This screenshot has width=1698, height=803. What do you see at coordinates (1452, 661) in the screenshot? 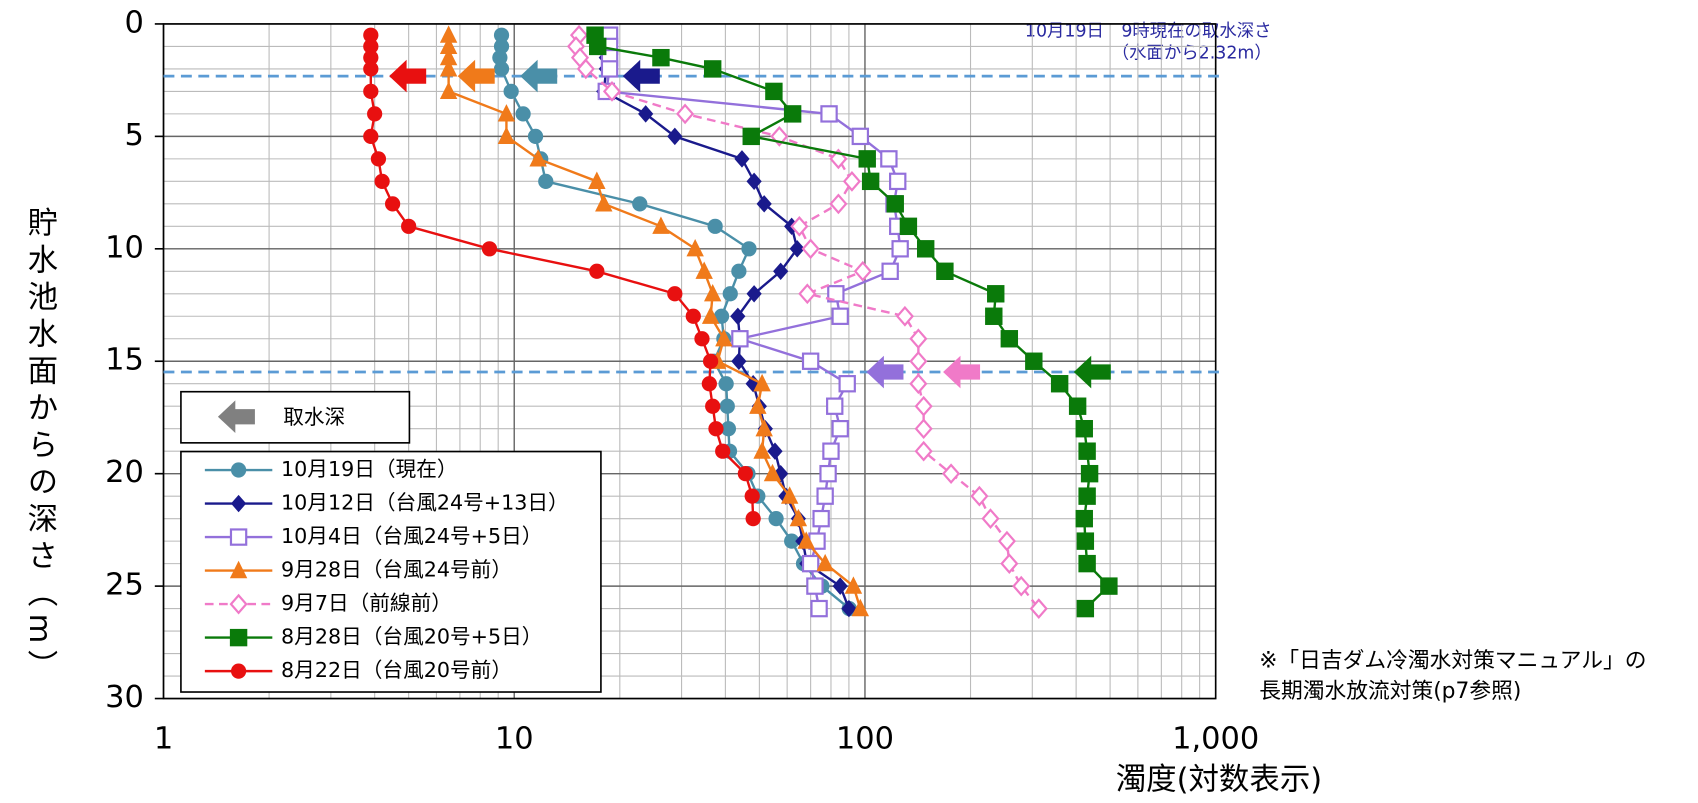
I see `note: ※「日吉ダム冷濁水対策マニュアル」の` at bounding box center [1452, 661].